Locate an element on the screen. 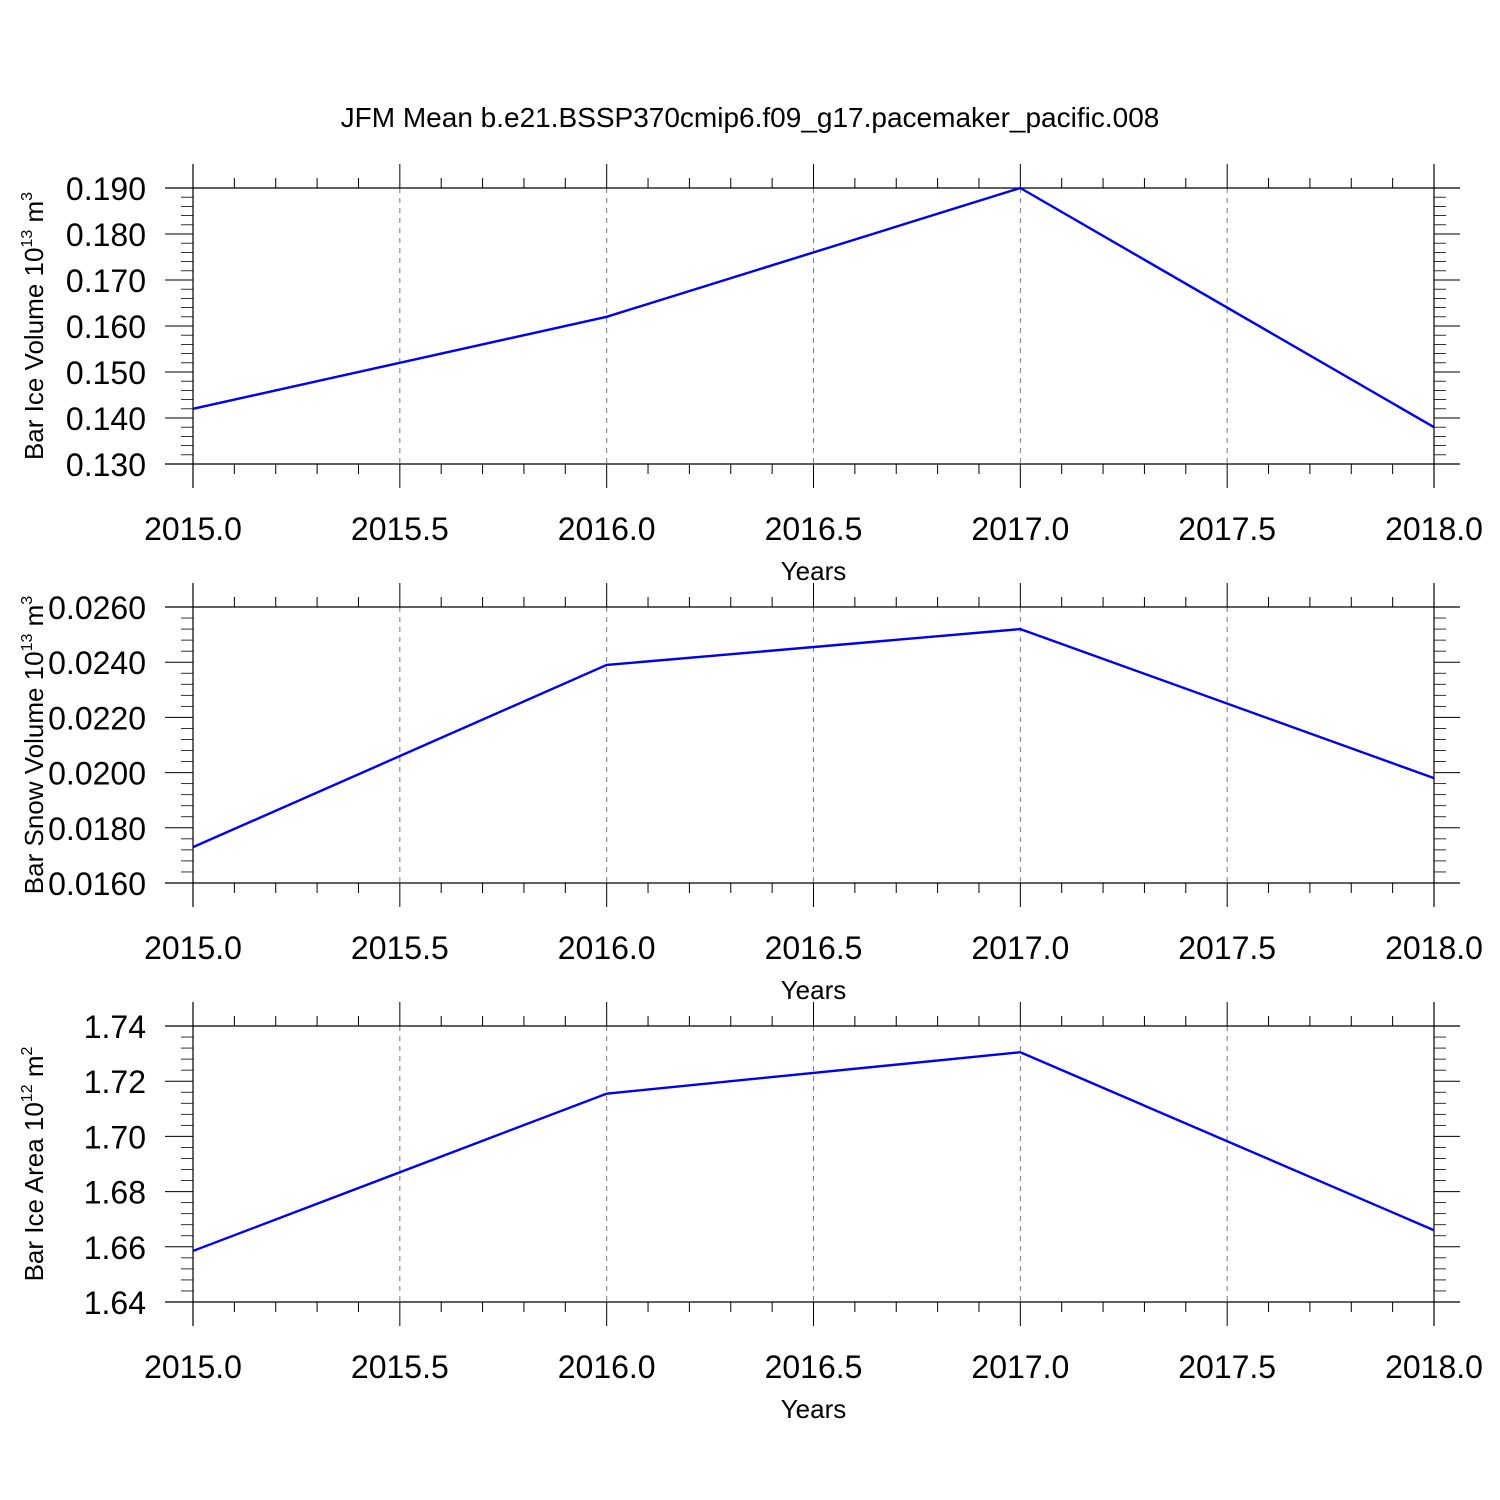 The image size is (1500, 1500). y-tick-label: 1.66 is located at coordinates (115, 1248).